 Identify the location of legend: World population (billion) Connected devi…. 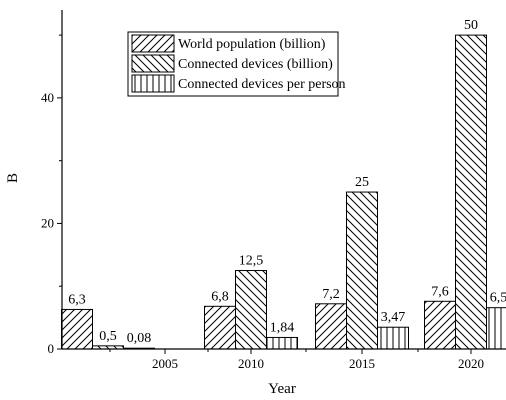
(236, 64).